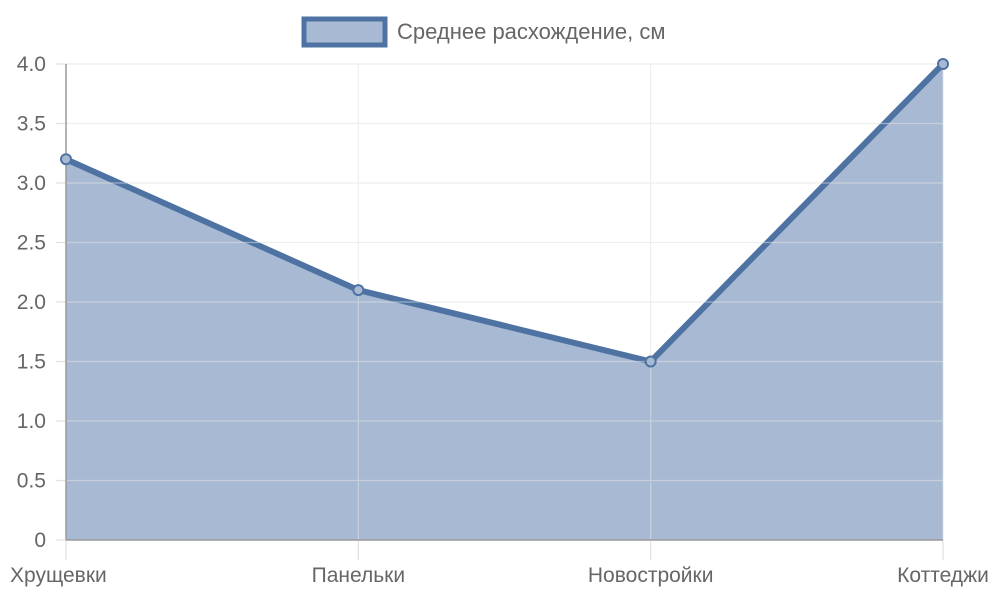 The image size is (1000, 605). I want to click on y-tick-label: 1.0, so click(31, 421).